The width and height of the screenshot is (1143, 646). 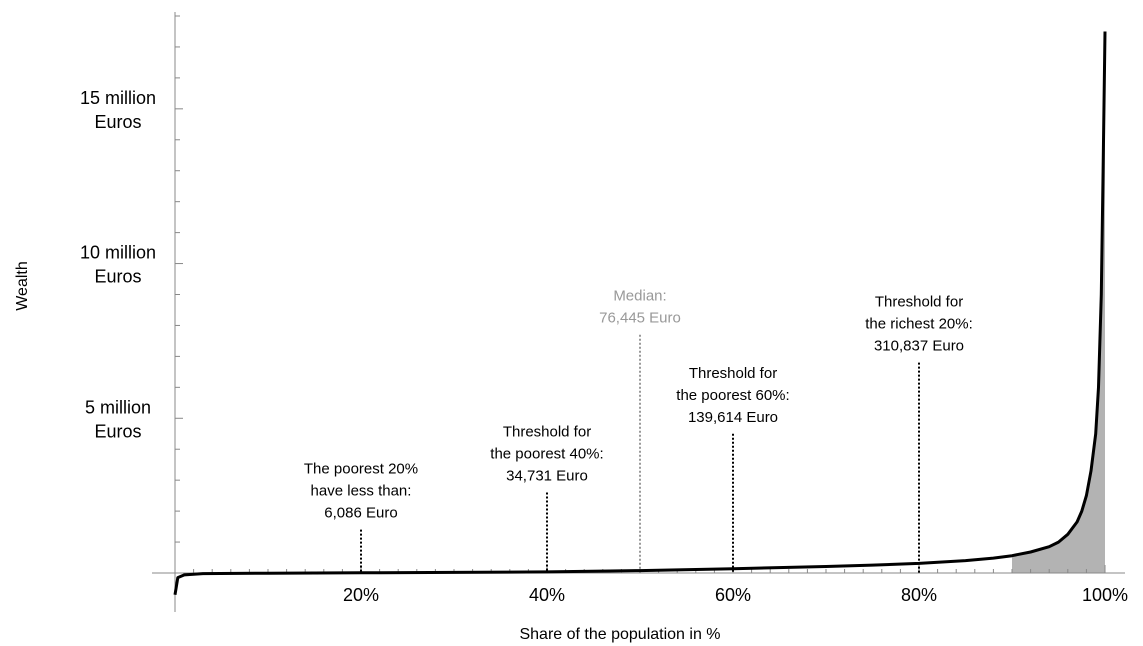 I want to click on y-tick-label: 5 million Euros, so click(x=118, y=419).